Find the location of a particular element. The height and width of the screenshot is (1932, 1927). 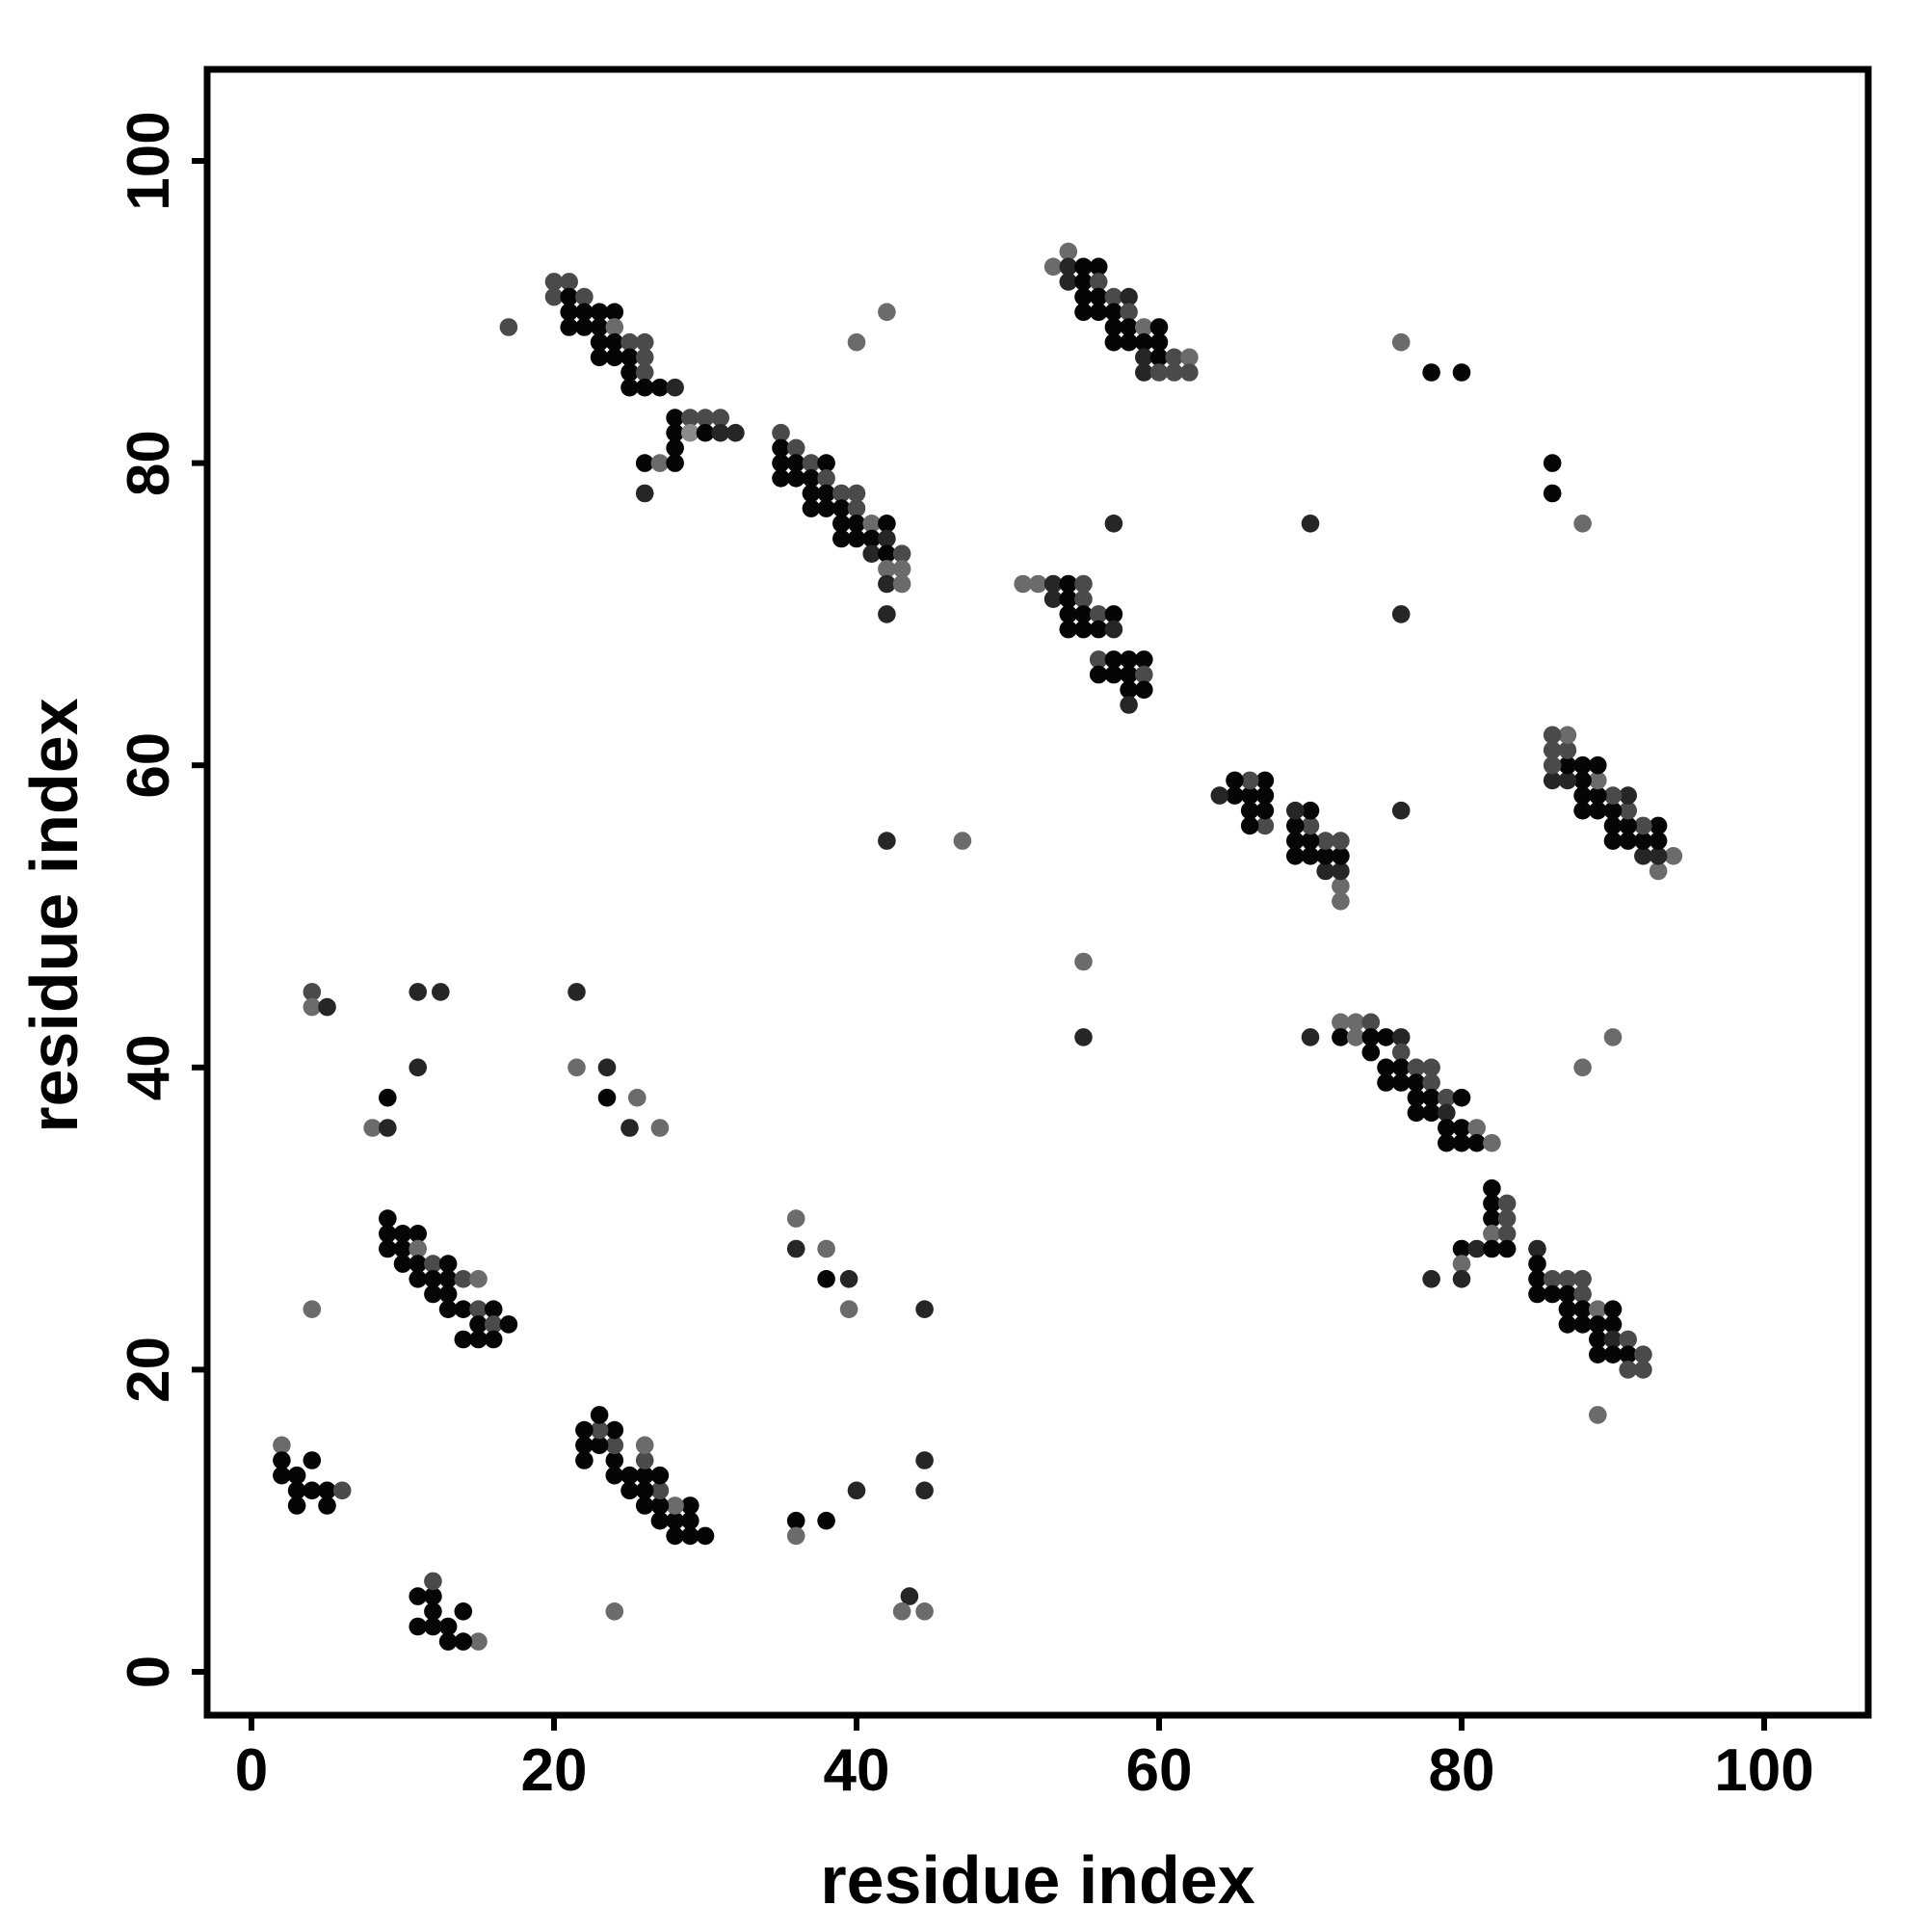

x-tick-label: 100 is located at coordinates (1764, 1770).